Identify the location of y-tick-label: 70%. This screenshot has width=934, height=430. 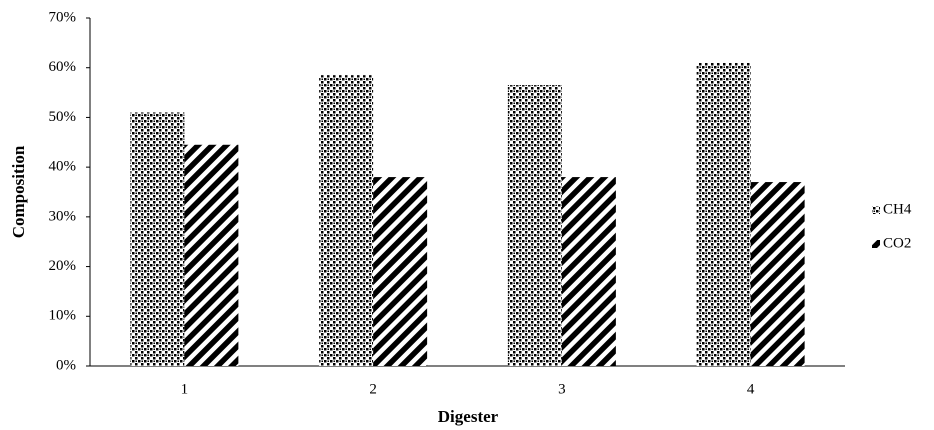
(63, 17).